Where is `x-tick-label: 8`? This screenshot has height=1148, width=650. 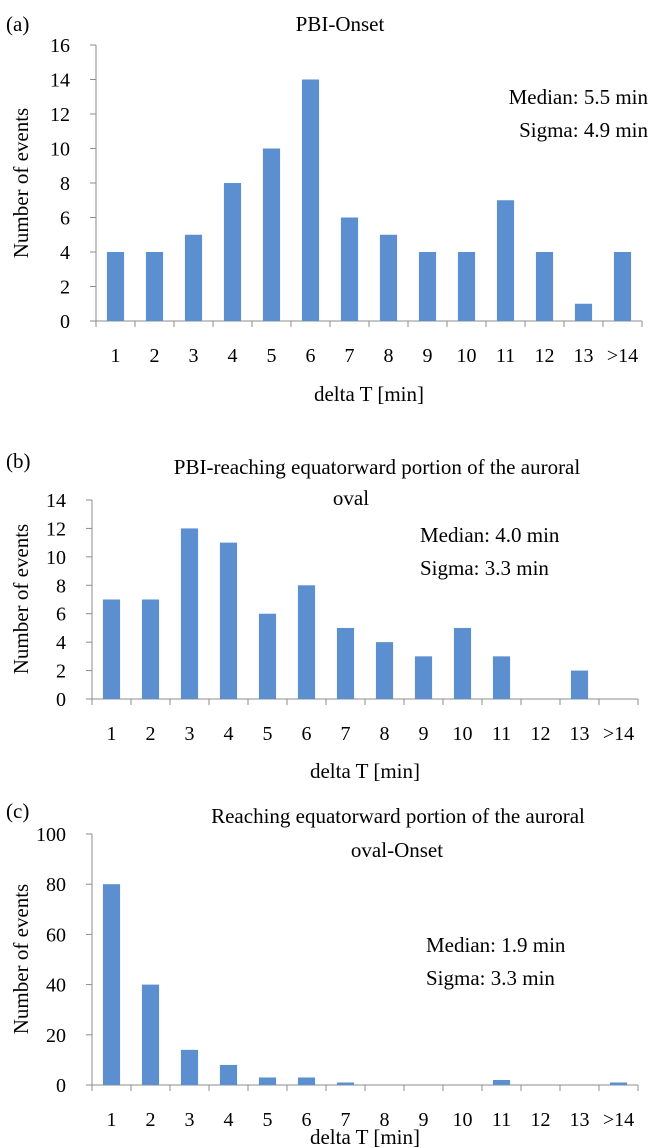
x-tick-label: 8 is located at coordinates (389, 356).